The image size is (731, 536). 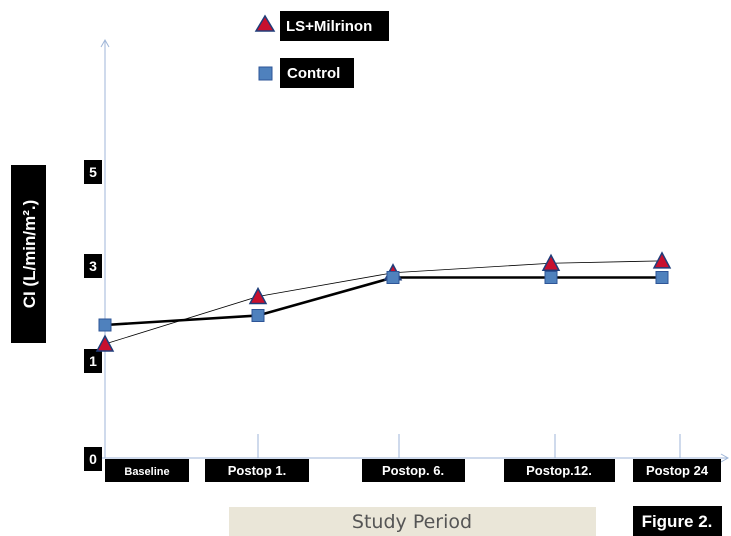 I want to click on y-tick-text: 0, so click(x=93, y=459).